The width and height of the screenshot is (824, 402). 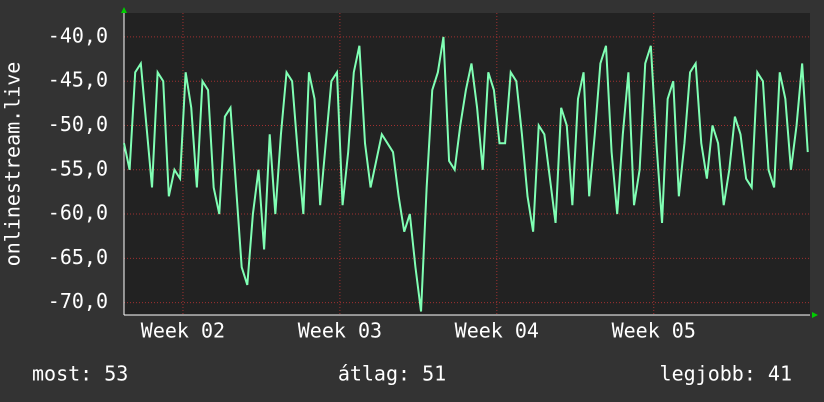 I want to click on footer-average: átlag: 51, so click(x=392, y=374).